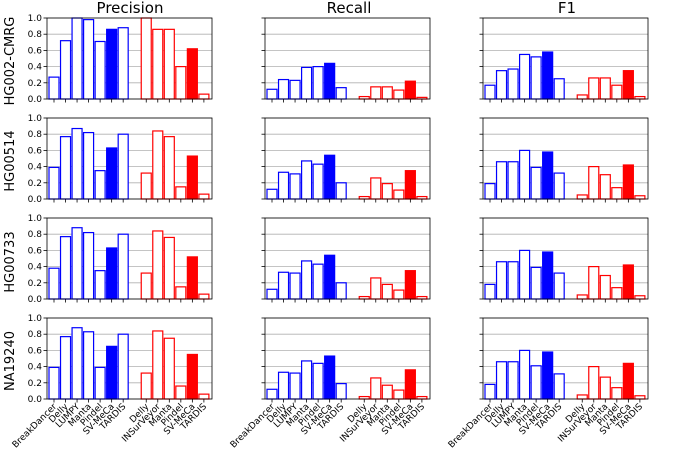 The width and height of the screenshot is (685, 458). What do you see at coordinates (253, 426) in the screenshot?
I see `x-tick-label-breakdancer: BreakDancer` at bounding box center [253, 426].